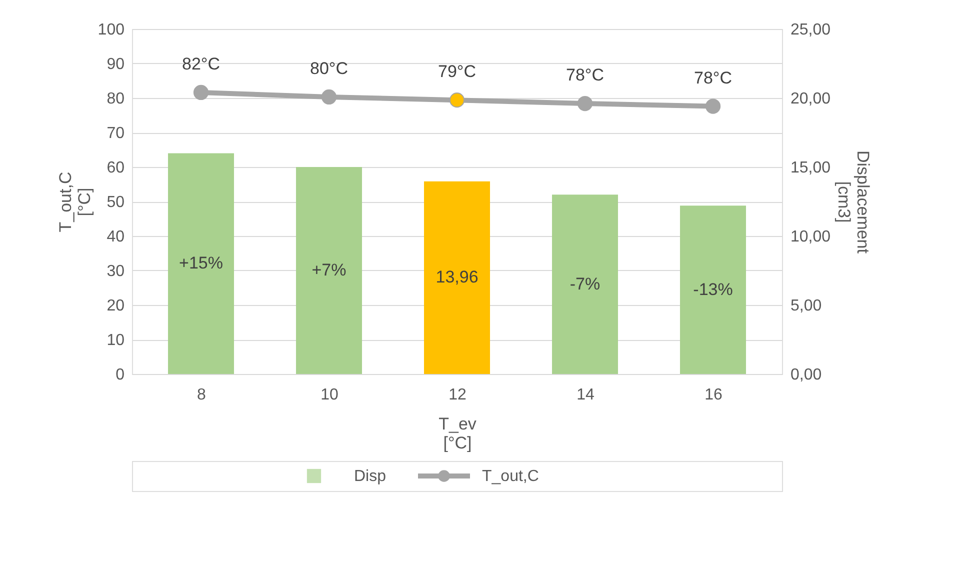 The image size is (971, 565). What do you see at coordinates (115, 306) in the screenshot?
I see `y-tick-label: 20` at bounding box center [115, 306].